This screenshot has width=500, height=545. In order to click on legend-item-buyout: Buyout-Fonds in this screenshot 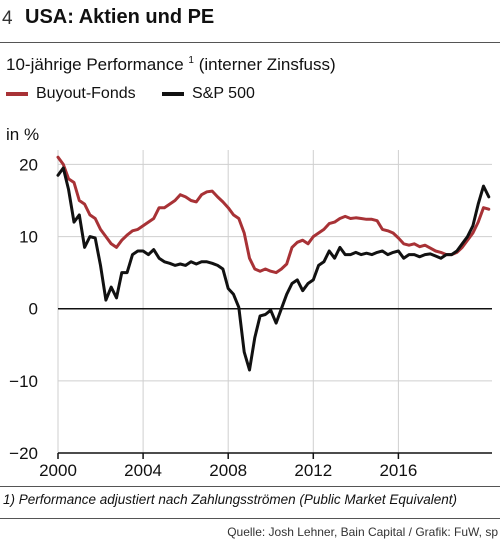, I will do `click(71, 94)`.